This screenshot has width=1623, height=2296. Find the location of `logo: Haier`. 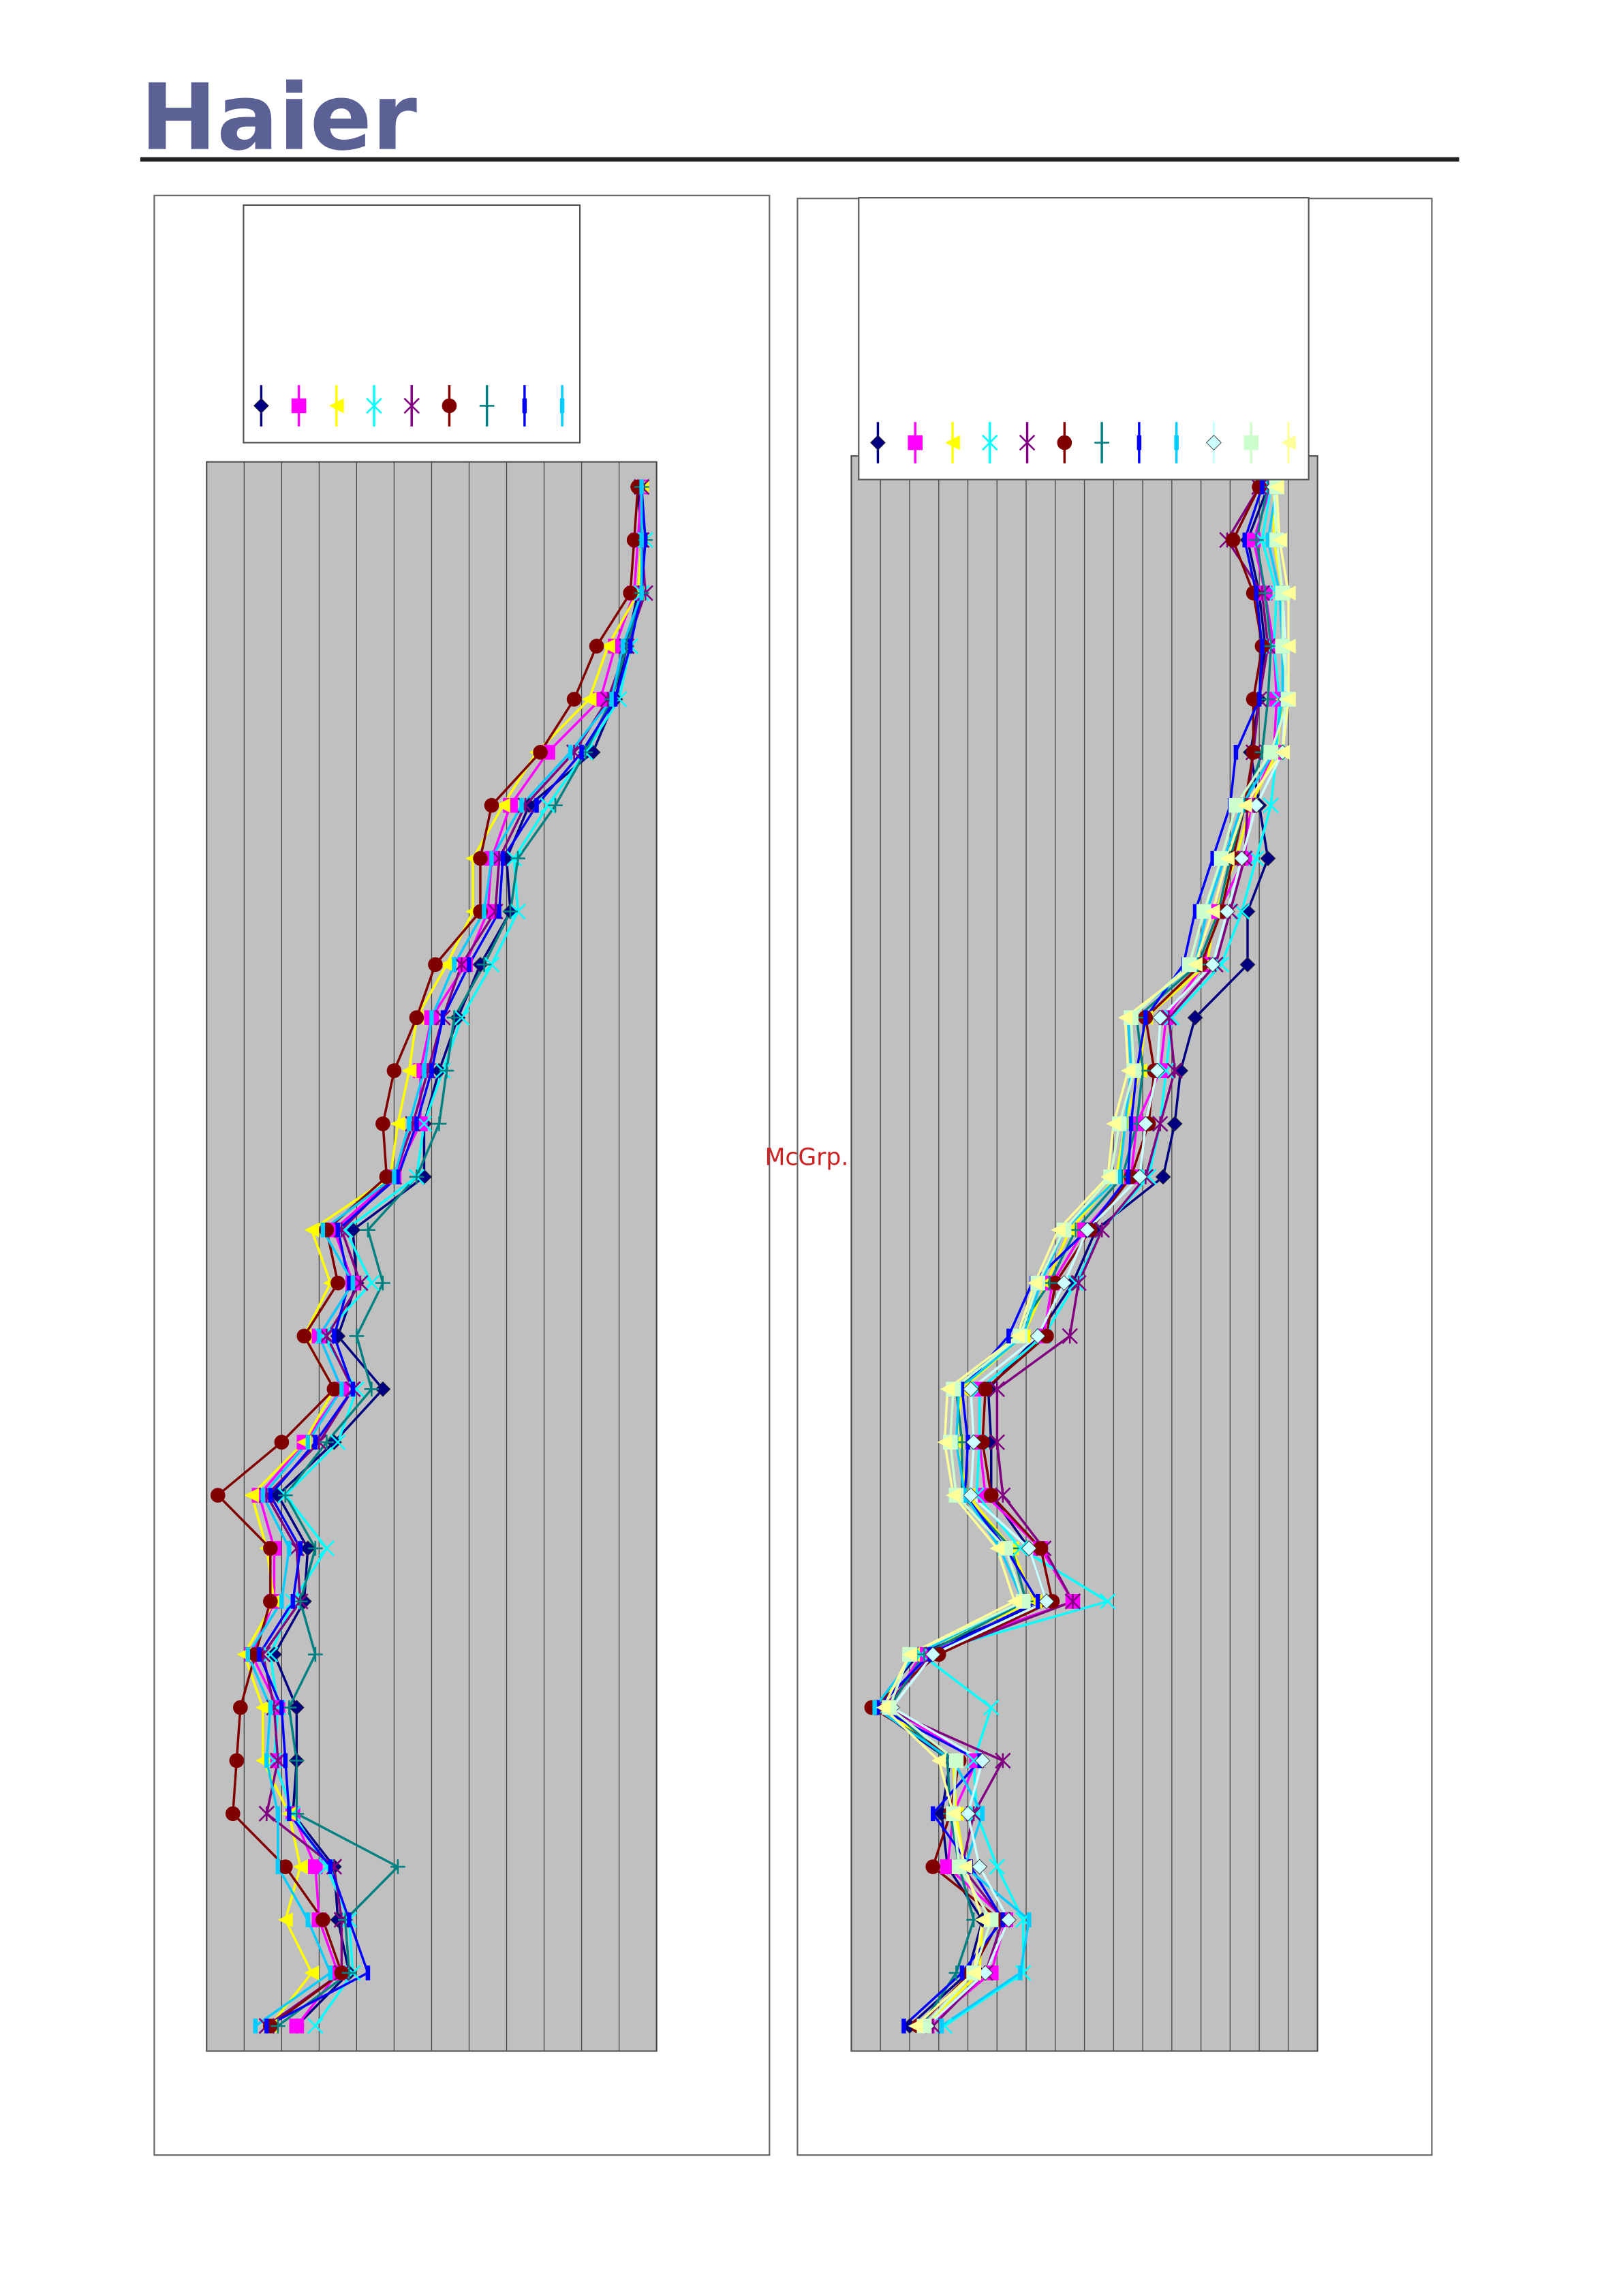

logo: Haier is located at coordinates (278, 118).